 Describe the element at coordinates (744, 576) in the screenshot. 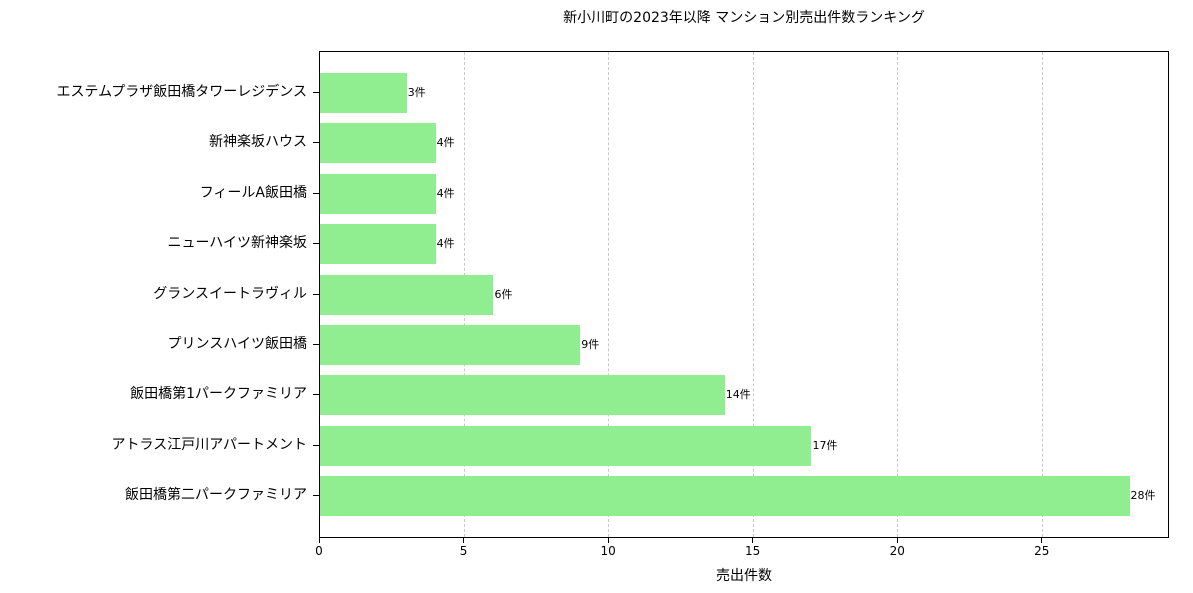

I see `x-axis-label: 売出件数` at that location.